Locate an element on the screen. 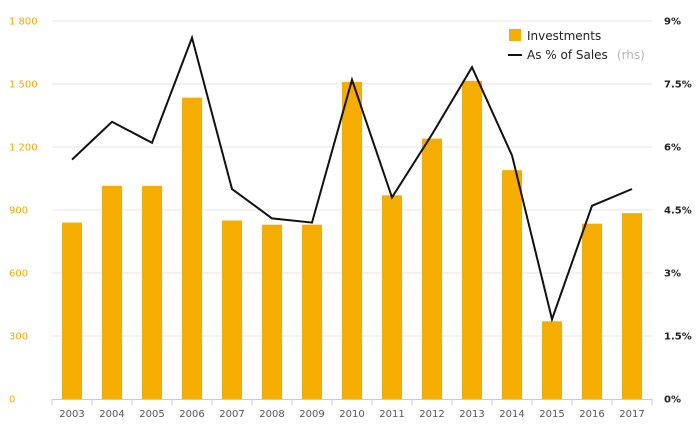  bar-2011 is located at coordinates (392, 297).